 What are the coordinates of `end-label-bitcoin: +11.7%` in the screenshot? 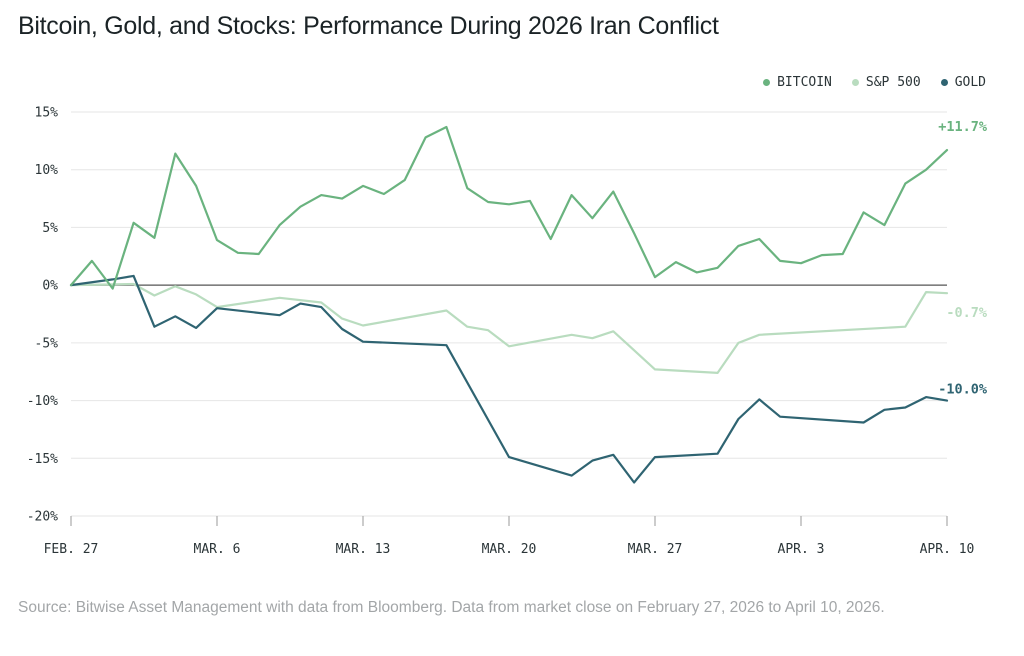 It's located at (963, 127).